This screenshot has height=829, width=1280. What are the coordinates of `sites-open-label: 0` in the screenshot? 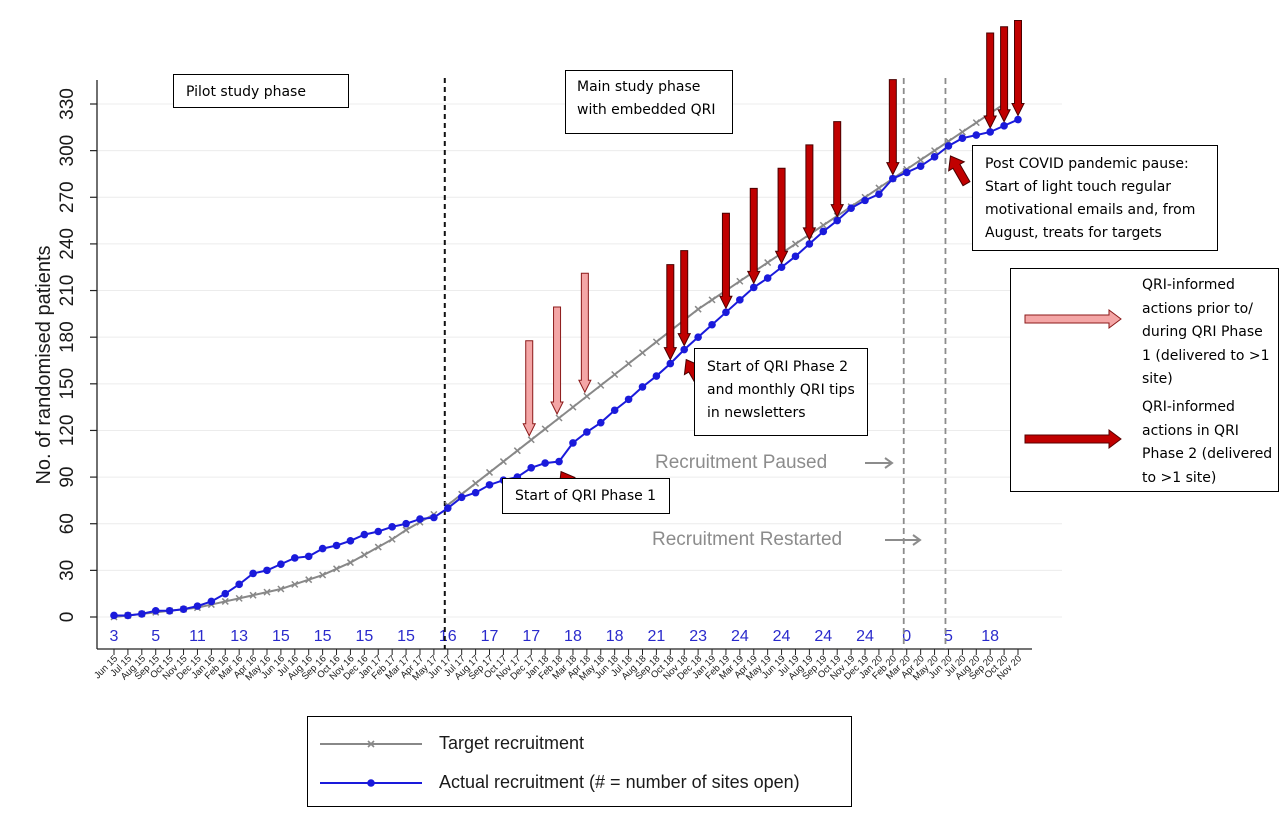 It's located at (906, 636).